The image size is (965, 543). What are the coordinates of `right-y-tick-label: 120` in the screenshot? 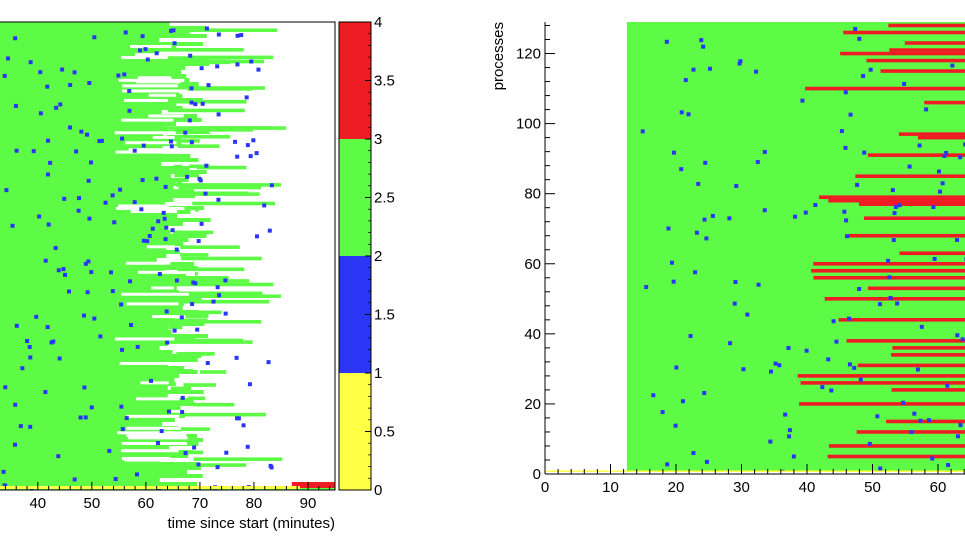 It's located at (528, 54).